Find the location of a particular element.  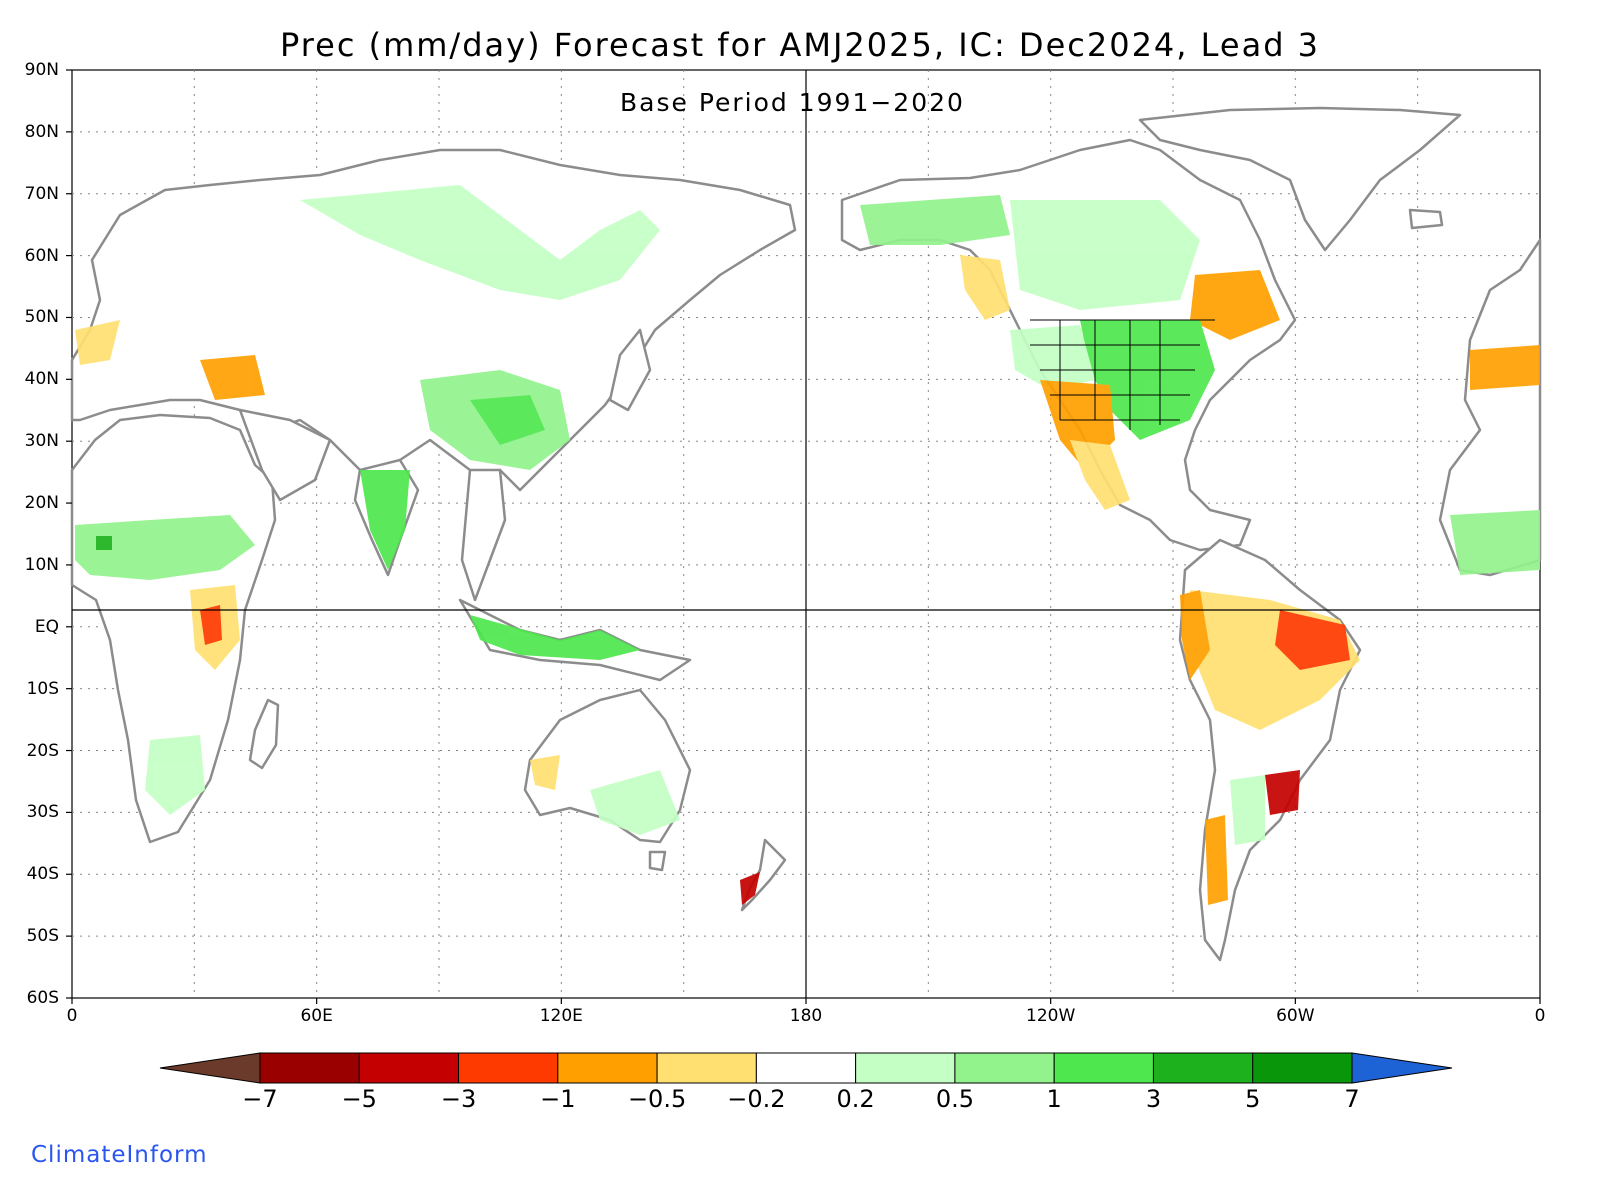

alaska-wet-patch is located at coordinates (935, 220).